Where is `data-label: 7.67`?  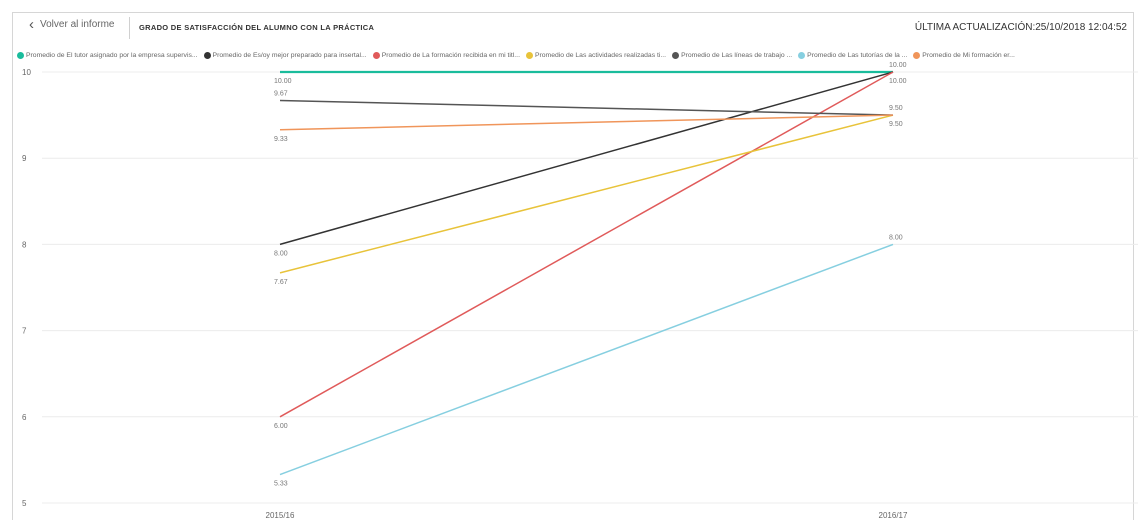
data-label: 7.67 is located at coordinates (281, 282).